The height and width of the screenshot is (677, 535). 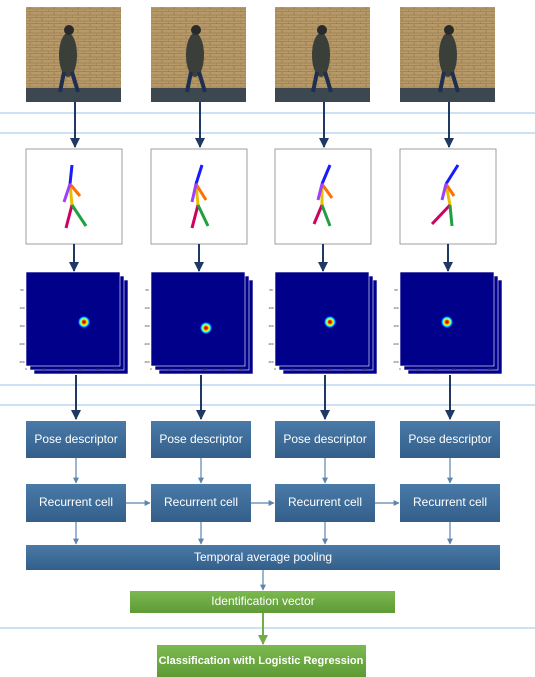 I want to click on pooling-label: Temporal average pooling, so click(x=263, y=557).